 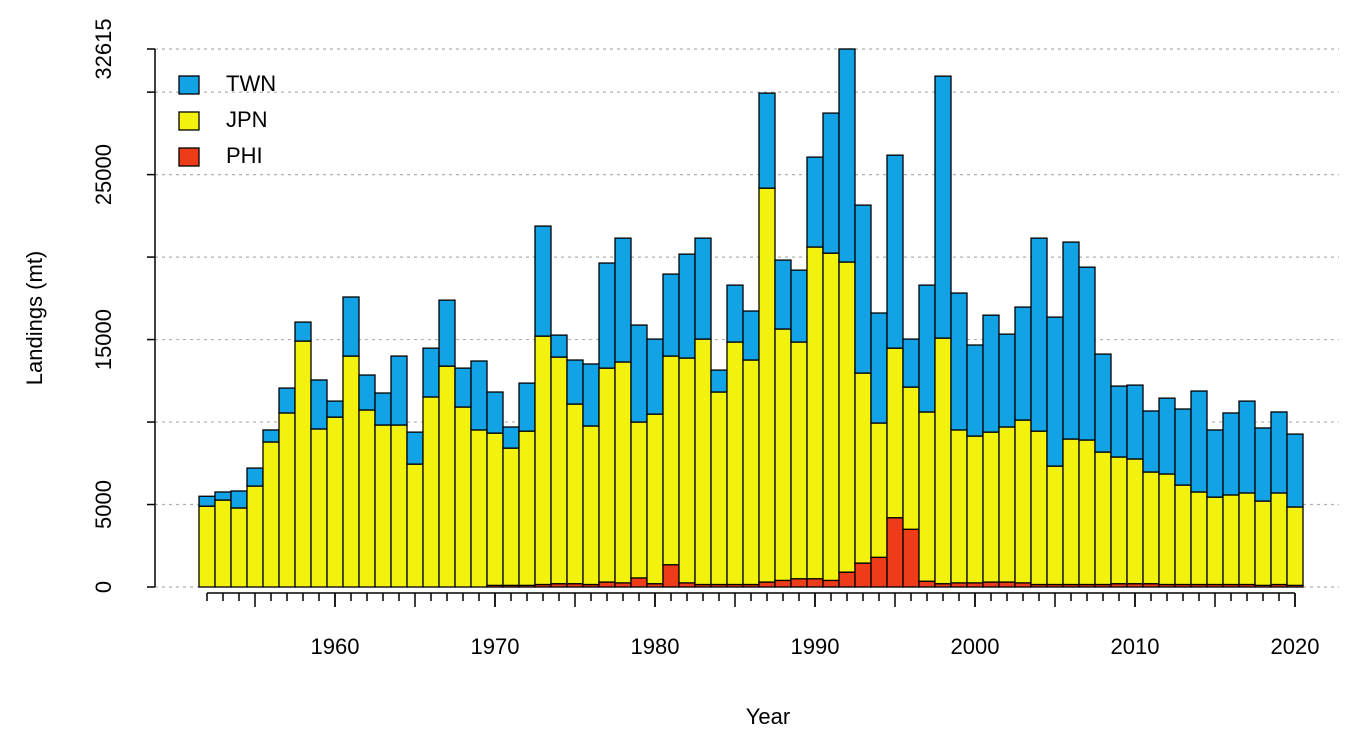 What do you see at coordinates (247, 119) in the screenshot?
I see `legend-label: JPN` at bounding box center [247, 119].